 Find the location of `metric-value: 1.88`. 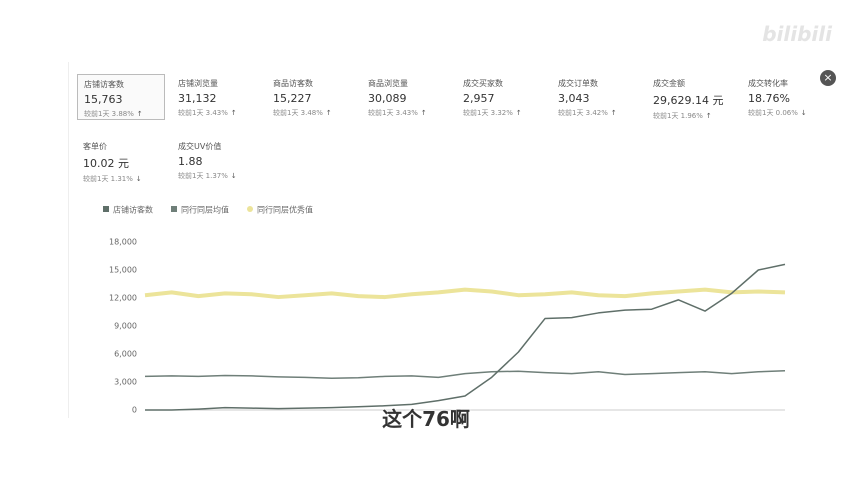

metric-value: 1.88 is located at coordinates (190, 161).